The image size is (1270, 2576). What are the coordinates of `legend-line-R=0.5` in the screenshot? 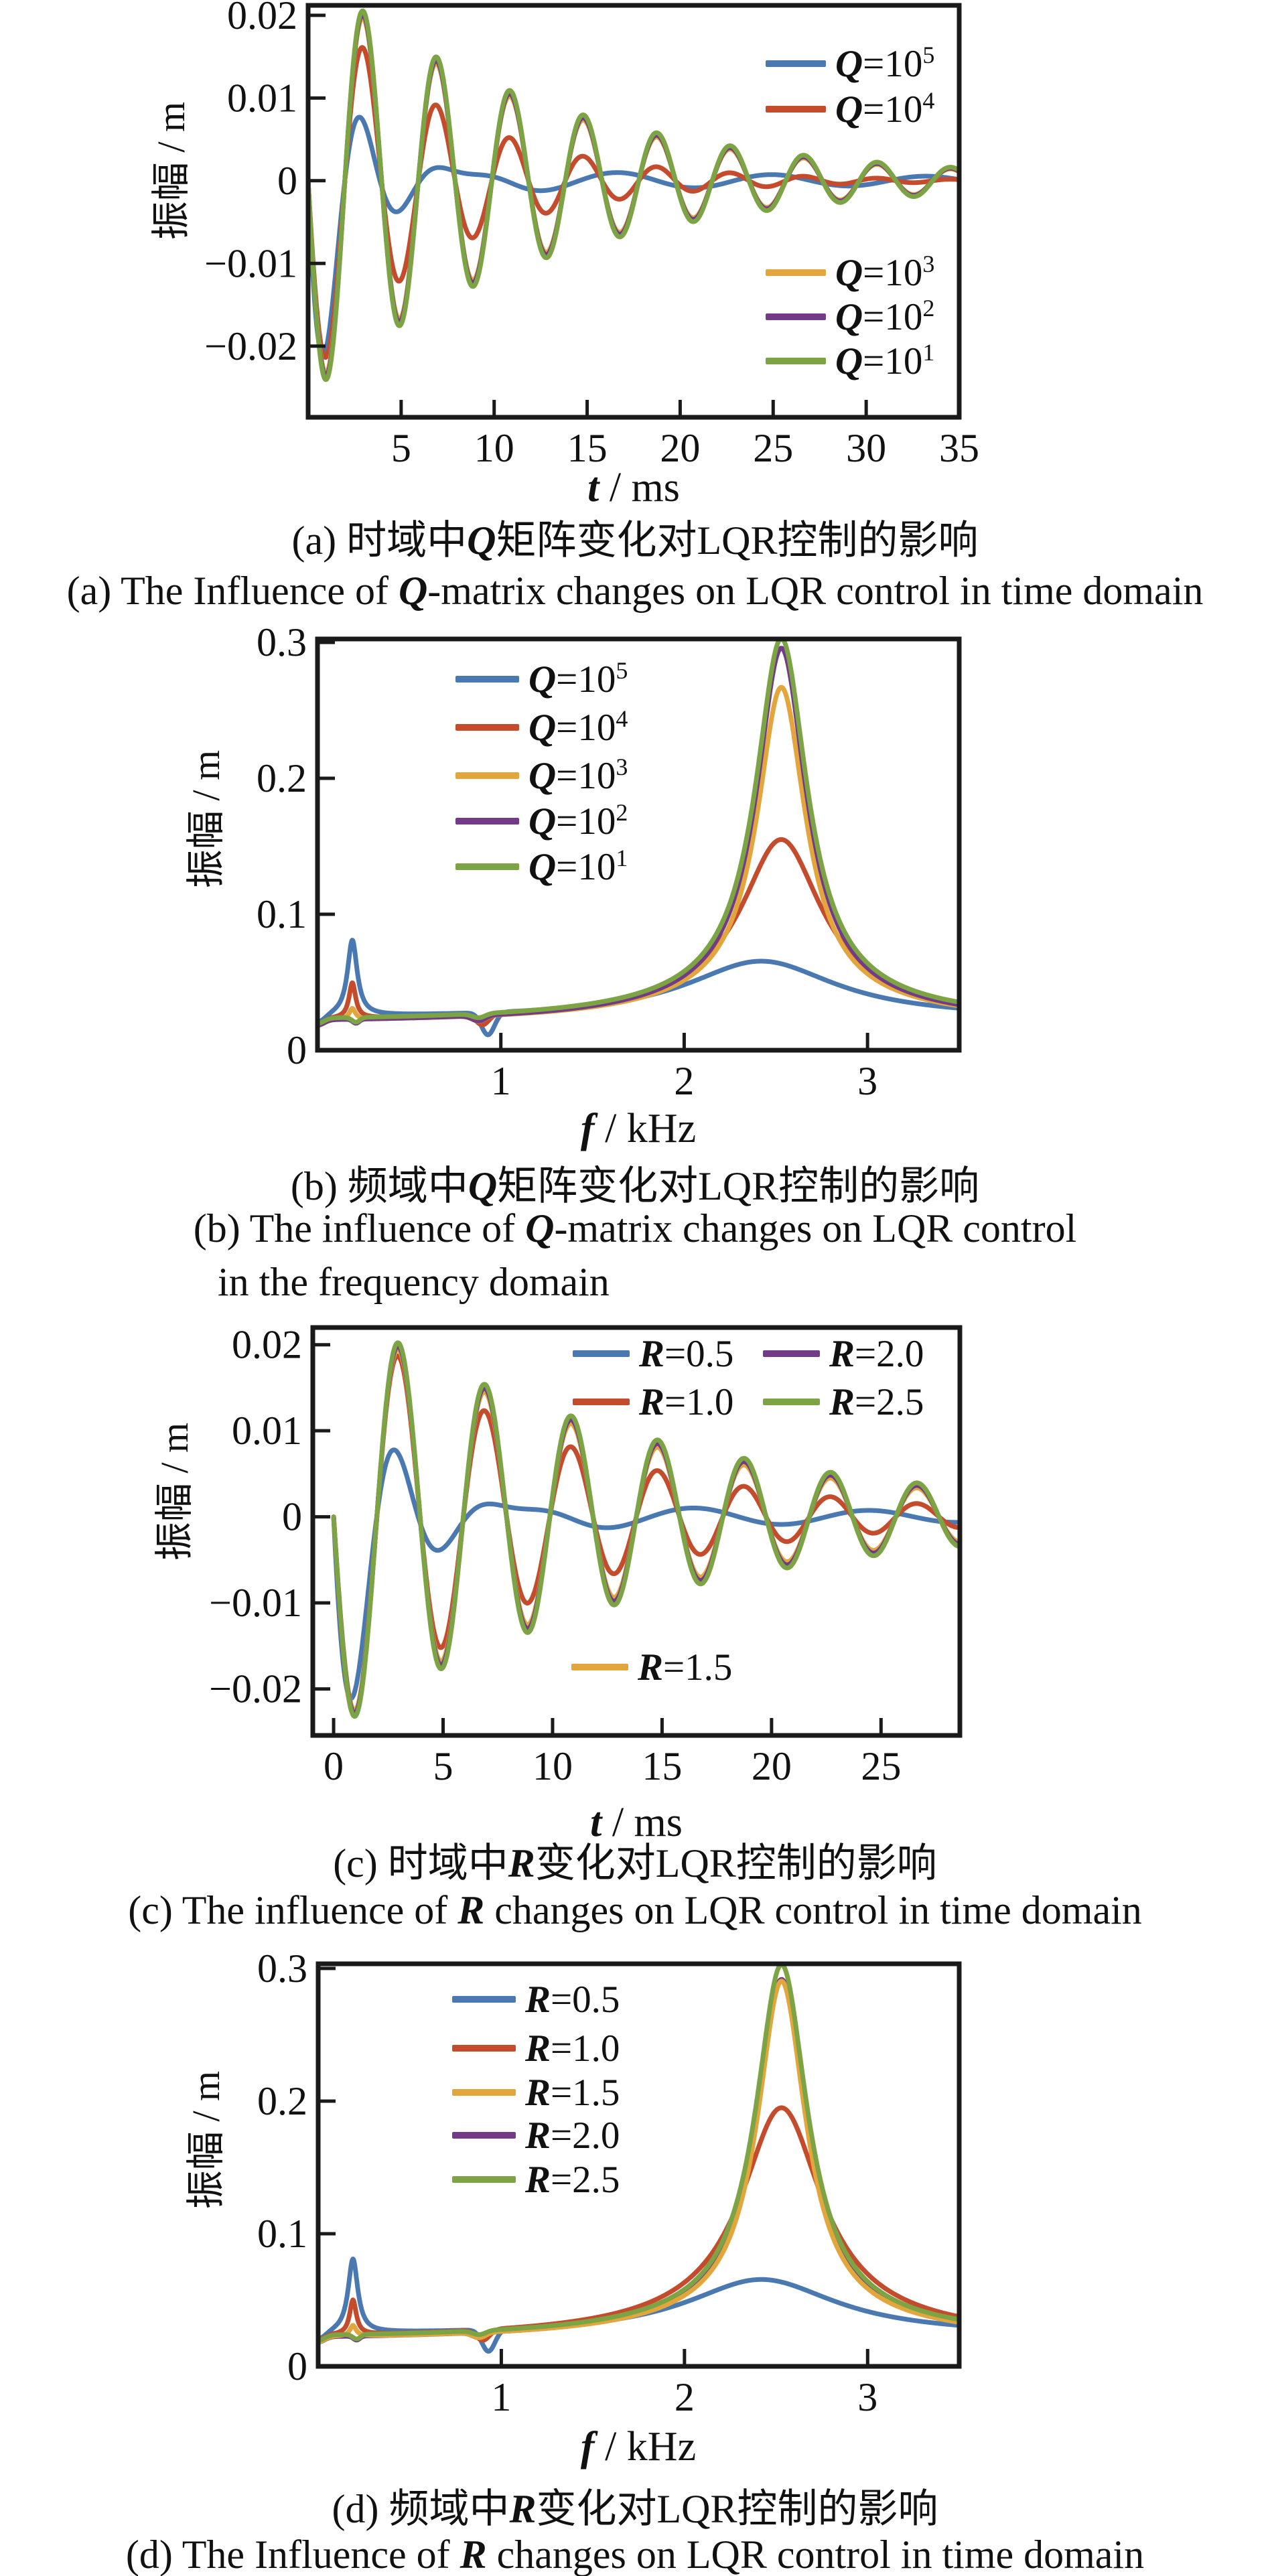 It's located at (601, 1353).